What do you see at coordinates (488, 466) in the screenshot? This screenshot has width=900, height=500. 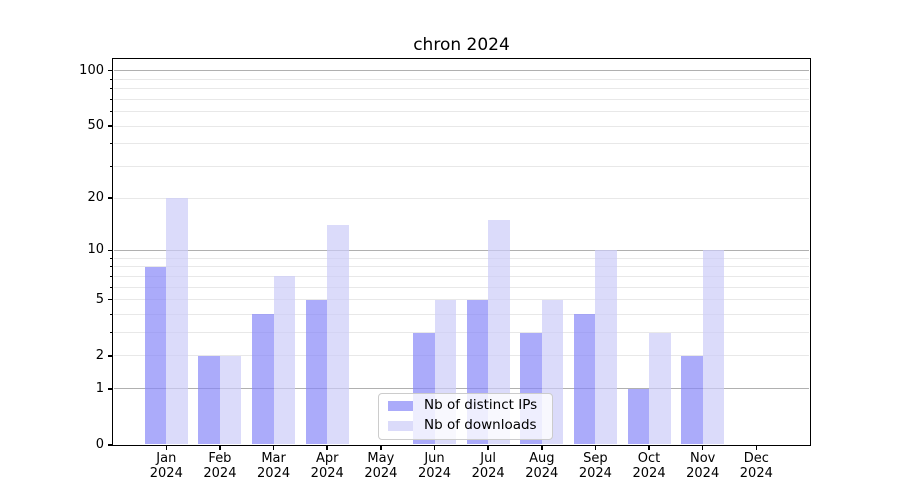 I see `x-tick-label-jul: Jul 2024` at bounding box center [488, 466].